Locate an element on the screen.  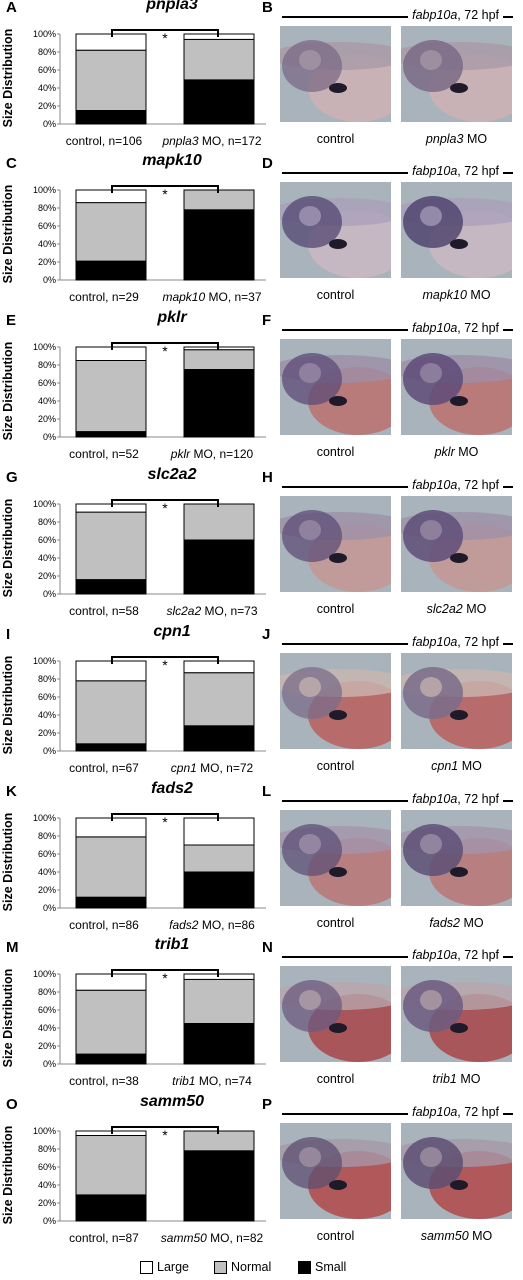
photo-label-mo: pklr MO is located at coordinates (456, 452).